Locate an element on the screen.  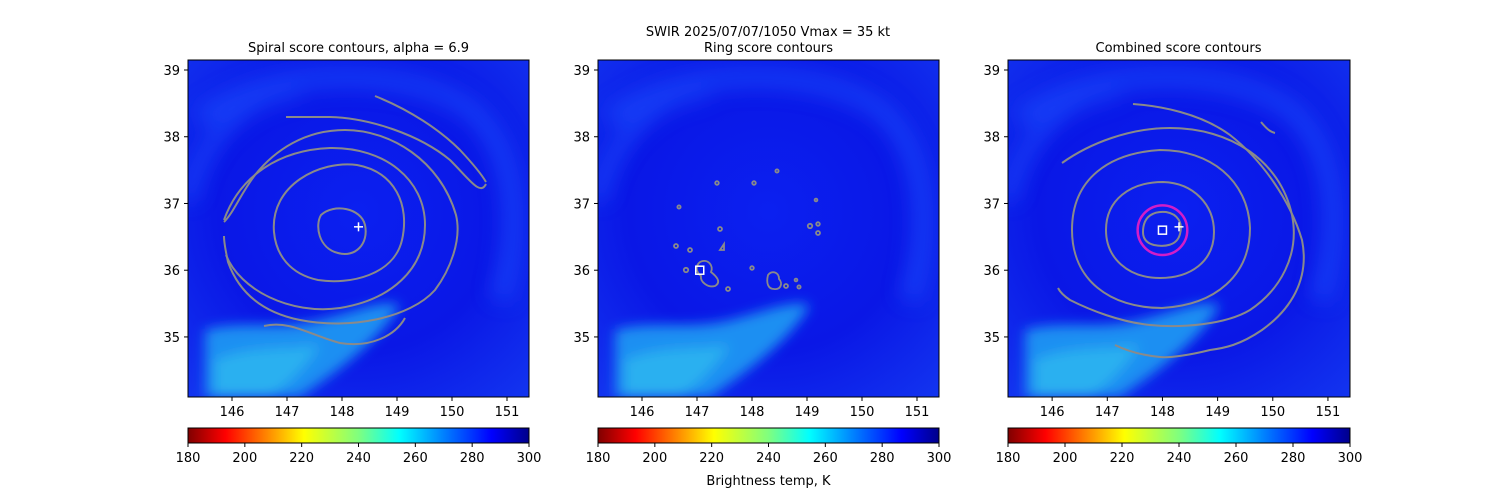
panel-title: Ring score contours is located at coordinates (768, 48).